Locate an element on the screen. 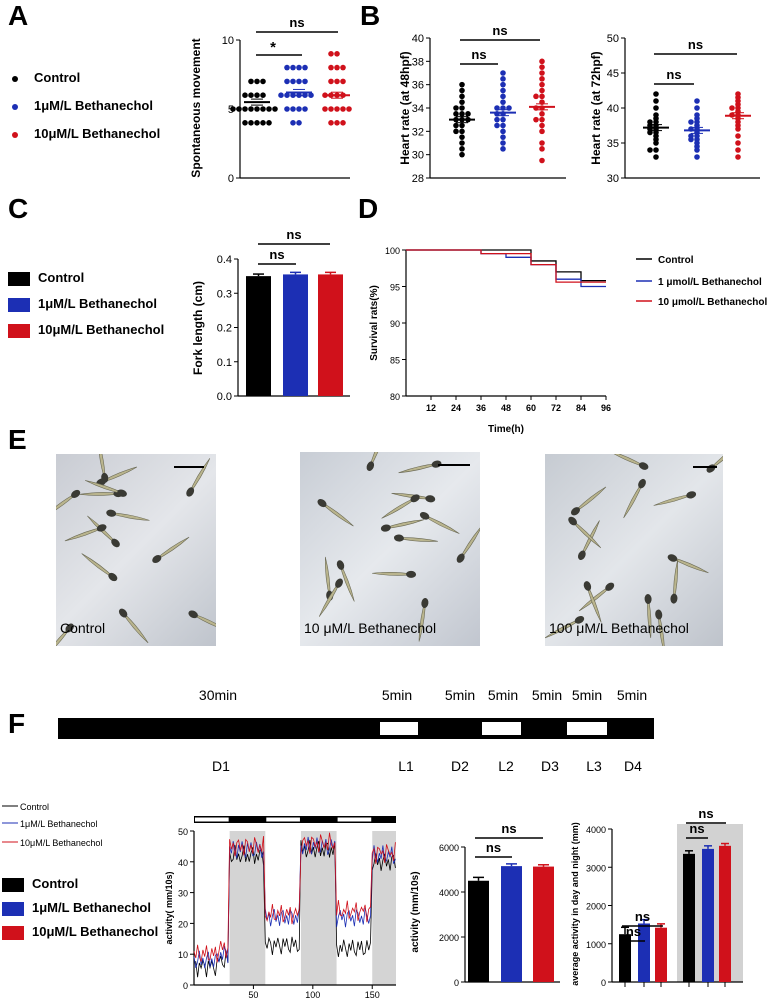  trace-top-bar-light is located at coordinates (354, 819).